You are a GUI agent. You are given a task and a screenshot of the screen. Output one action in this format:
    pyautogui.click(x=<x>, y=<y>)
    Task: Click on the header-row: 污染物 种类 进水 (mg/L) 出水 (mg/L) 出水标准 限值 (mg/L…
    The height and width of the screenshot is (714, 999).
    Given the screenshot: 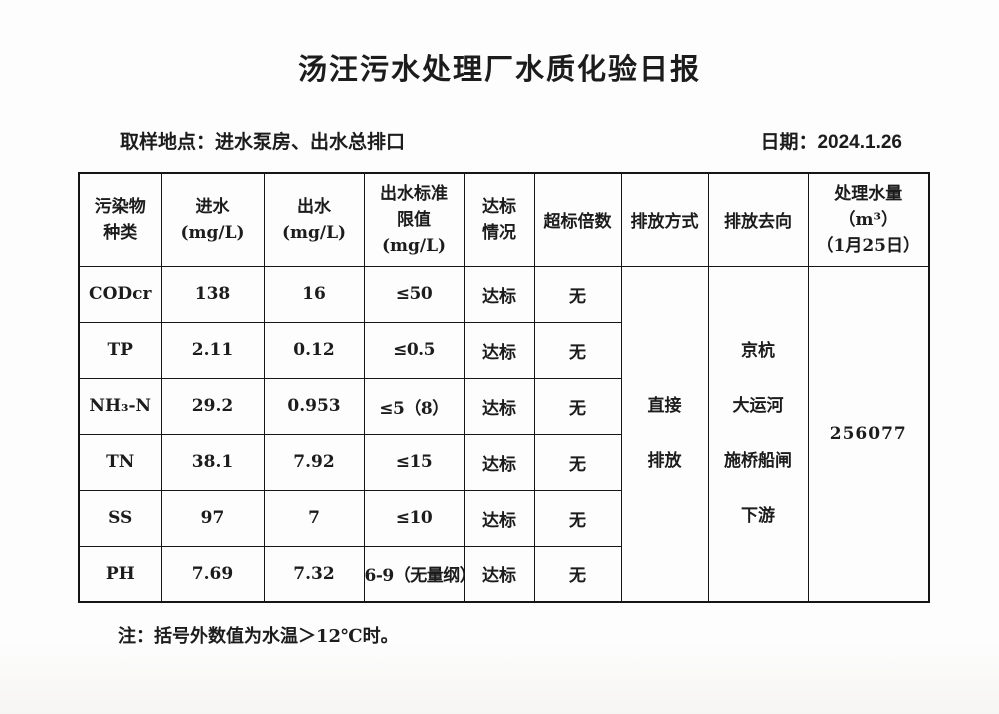 What is the action you would take?
    pyautogui.click(x=504, y=219)
    